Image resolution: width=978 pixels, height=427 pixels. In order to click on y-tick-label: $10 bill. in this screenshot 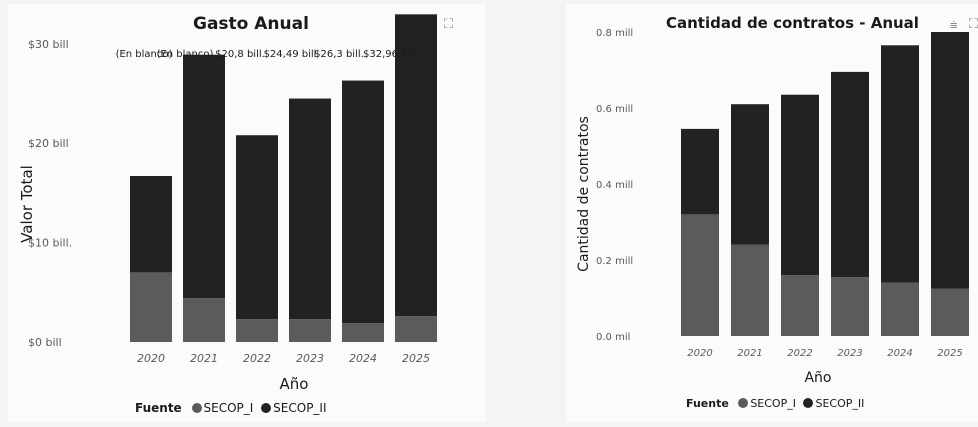, I will do `click(50, 243)`.